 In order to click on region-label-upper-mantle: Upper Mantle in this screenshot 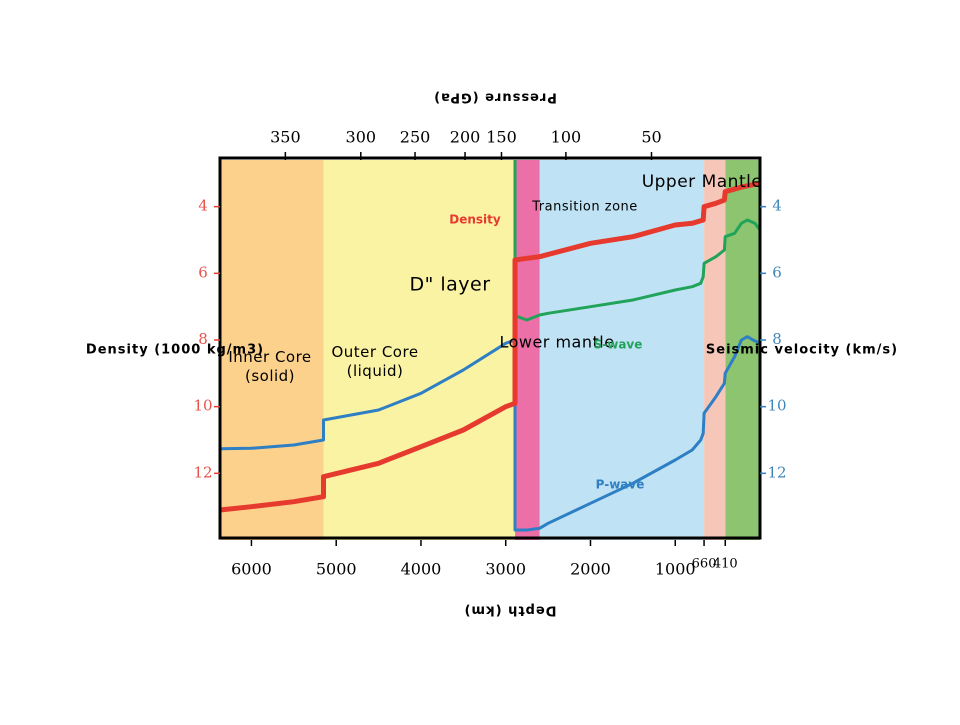, I will do `click(702, 182)`.